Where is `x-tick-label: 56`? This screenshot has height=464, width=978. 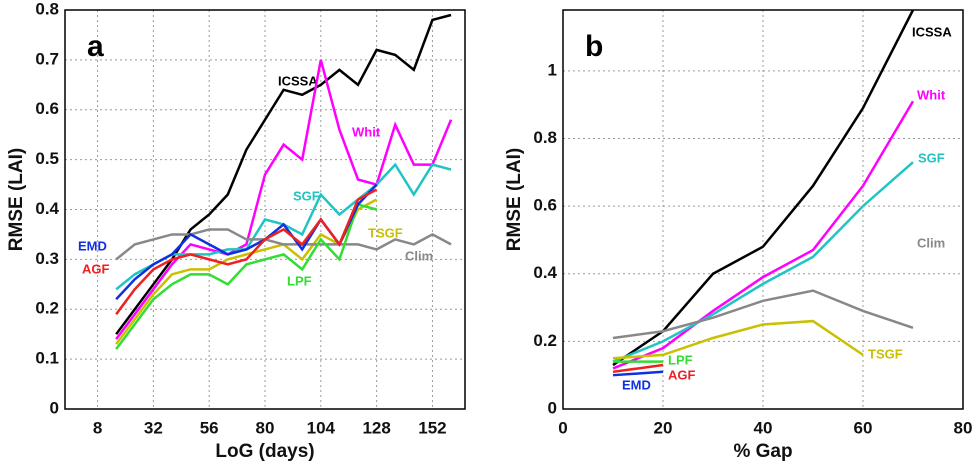 x-tick-label: 56 is located at coordinates (209, 427).